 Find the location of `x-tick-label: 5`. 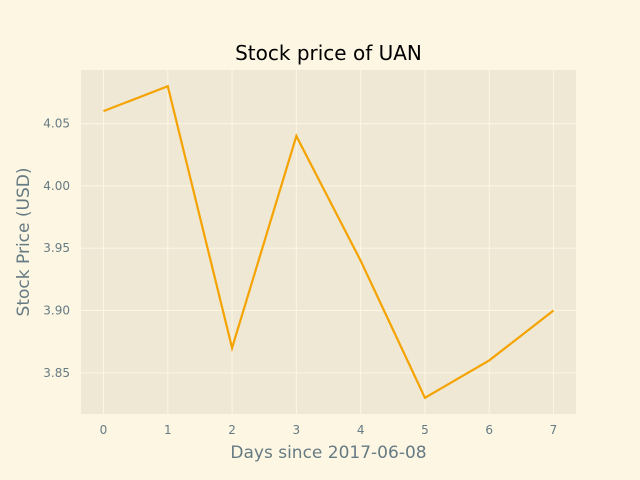

x-tick-label: 5 is located at coordinates (425, 430).